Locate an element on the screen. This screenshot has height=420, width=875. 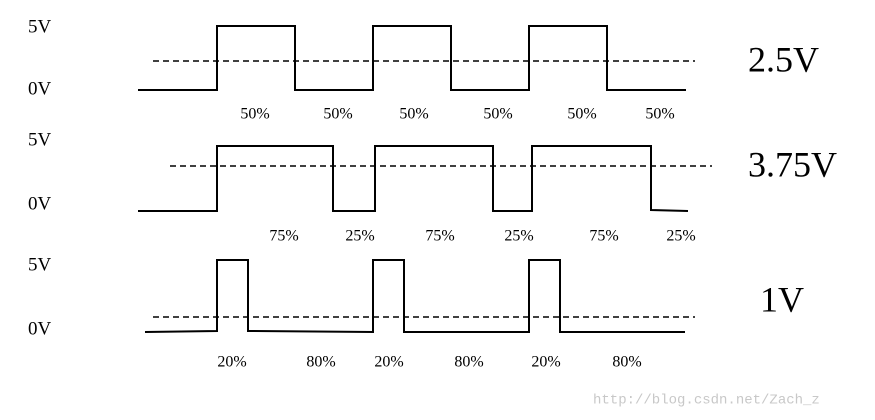
average-label: 3.75V is located at coordinates (792, 164).